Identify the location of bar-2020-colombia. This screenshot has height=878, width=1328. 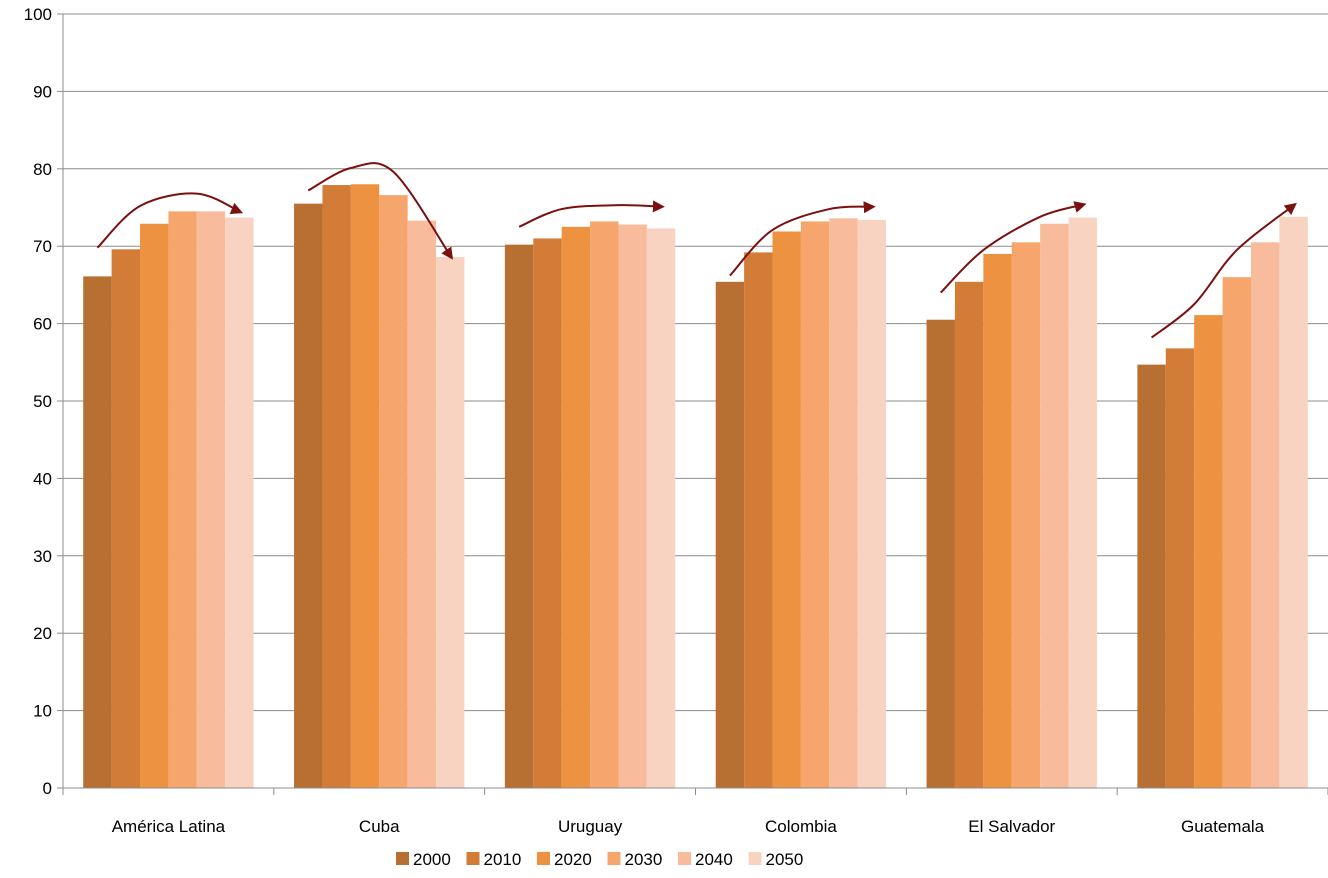
(786, 509).